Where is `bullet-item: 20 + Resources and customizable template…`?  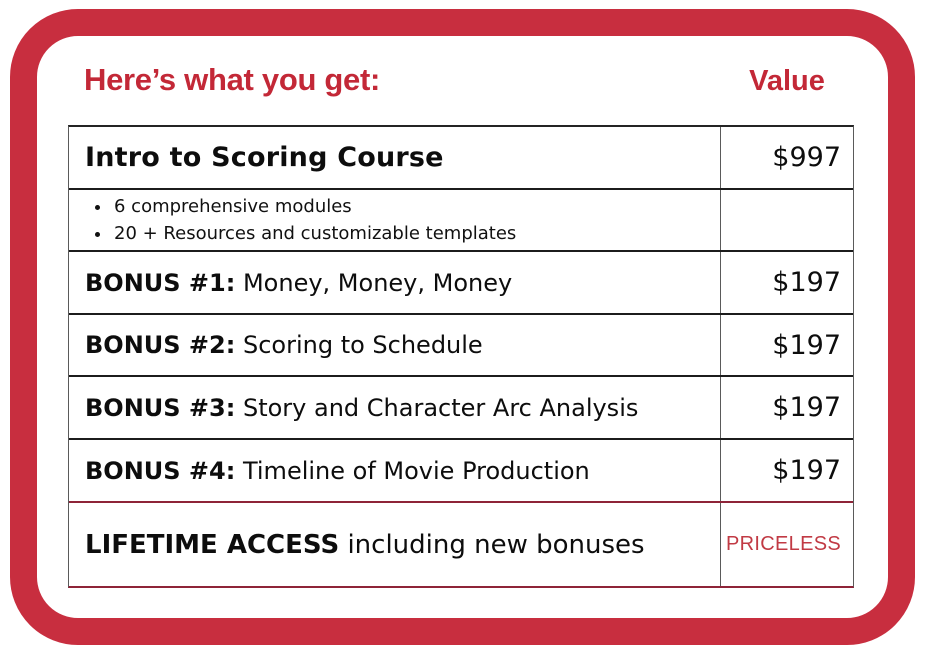
bullet-item: 20 + Resources and customizable template… is located at coordinates (314, 233).